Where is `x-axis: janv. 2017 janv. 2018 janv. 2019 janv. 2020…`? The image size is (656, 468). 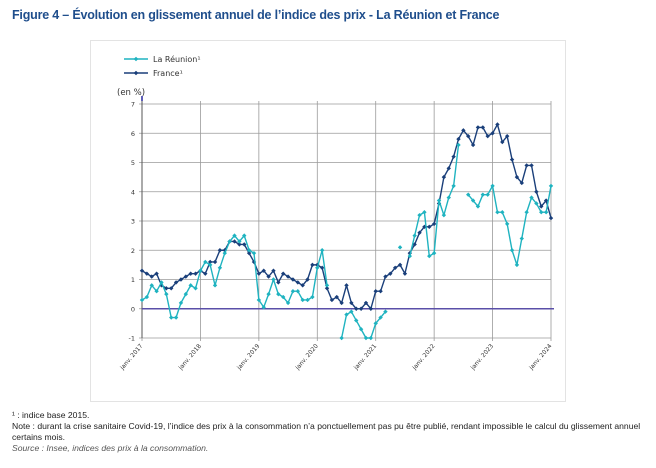
x-axis: janv. 2017 janv. 2018 janv. 2019 janv. 2020… is located at coordinates (335, 357).